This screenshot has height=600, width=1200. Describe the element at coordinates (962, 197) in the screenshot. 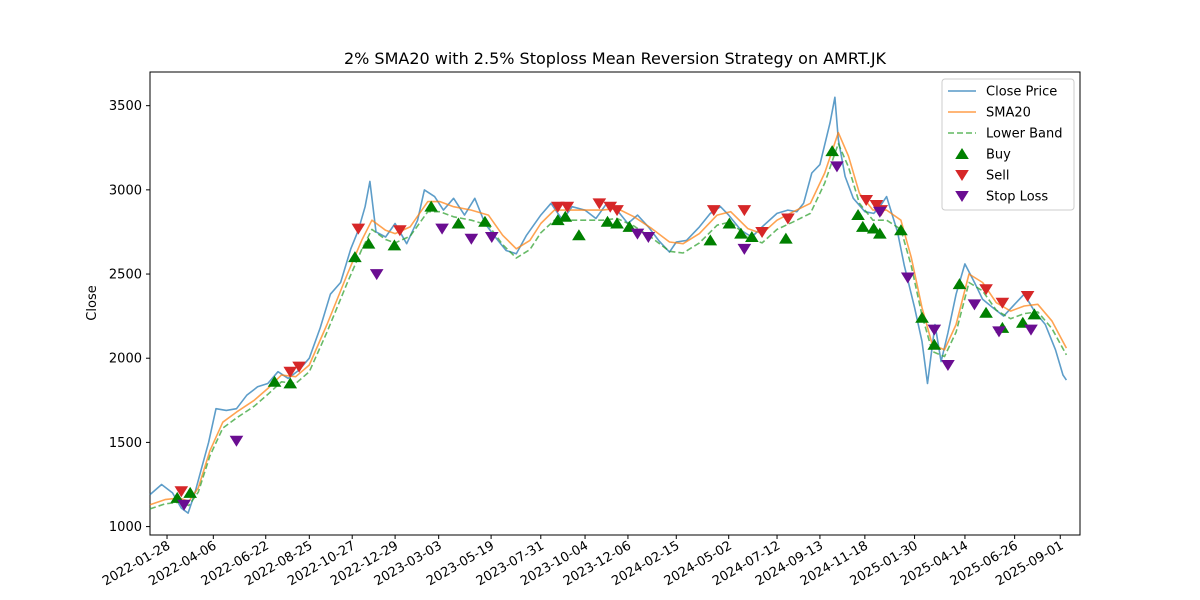

I see `legend-swatch-stop-loss` at that location.